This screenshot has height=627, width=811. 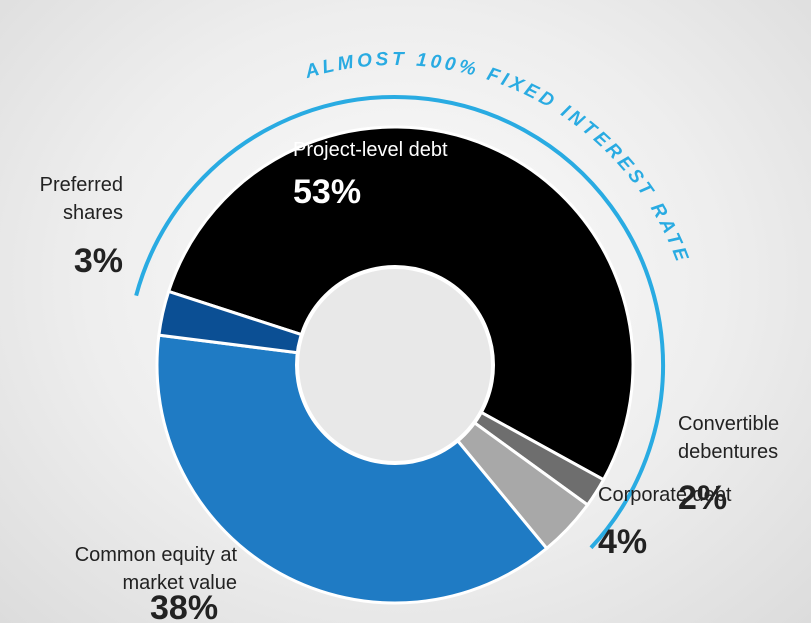 What do you see at coordinates (729, 438) in the screenshot?
I see `category-label: Convertible debentures` at bounding box center [729, 438].